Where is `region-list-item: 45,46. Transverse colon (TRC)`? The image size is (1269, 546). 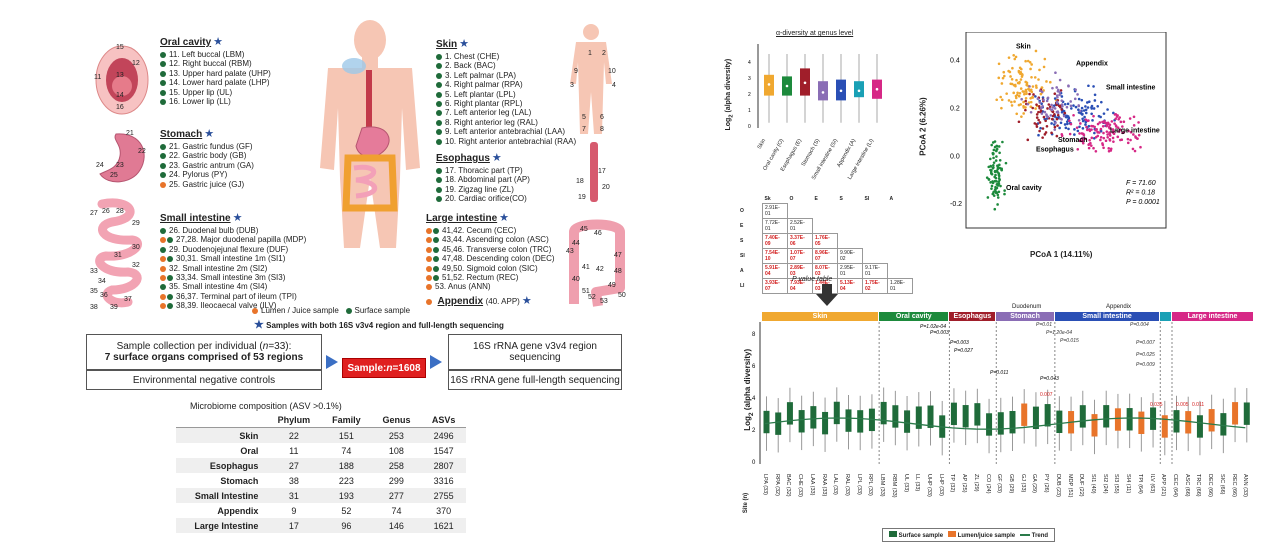
region-list-item: 45,46. Transverse colon (TRC) is located at coordinates (490, 249).